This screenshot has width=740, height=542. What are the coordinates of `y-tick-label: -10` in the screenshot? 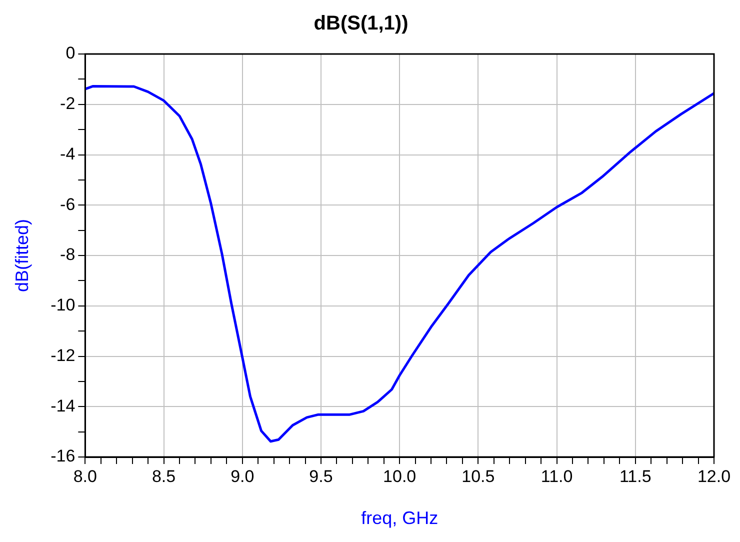 It's located at (63, 305).